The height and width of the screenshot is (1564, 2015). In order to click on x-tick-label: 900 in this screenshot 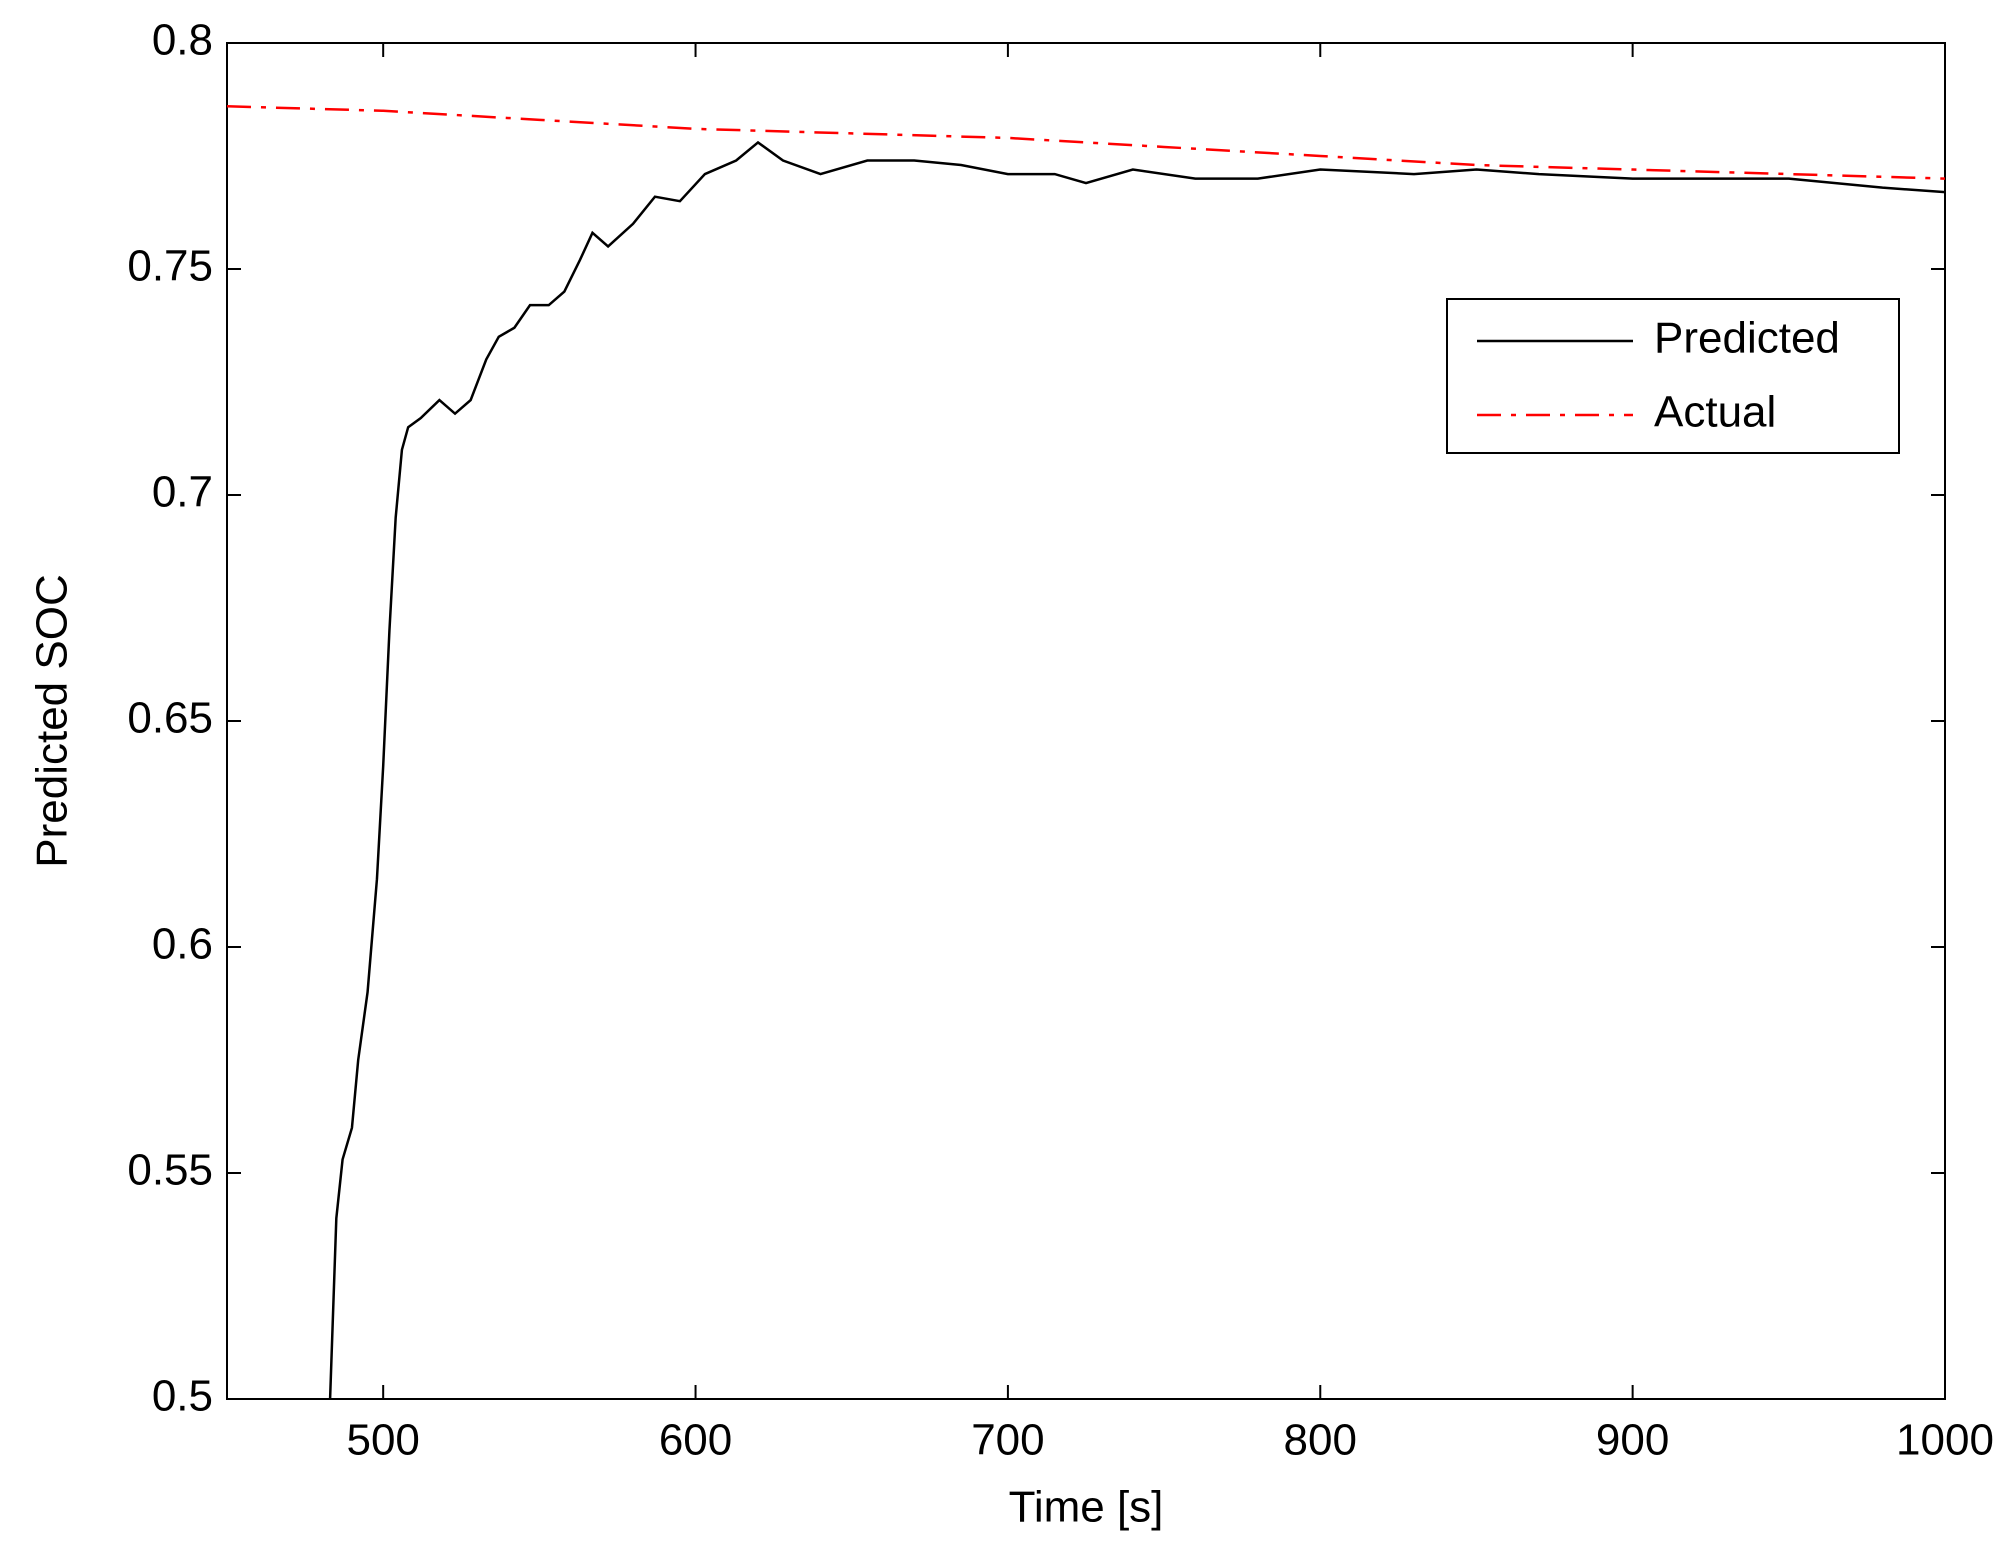, I will do `click(1632, 1440)`.